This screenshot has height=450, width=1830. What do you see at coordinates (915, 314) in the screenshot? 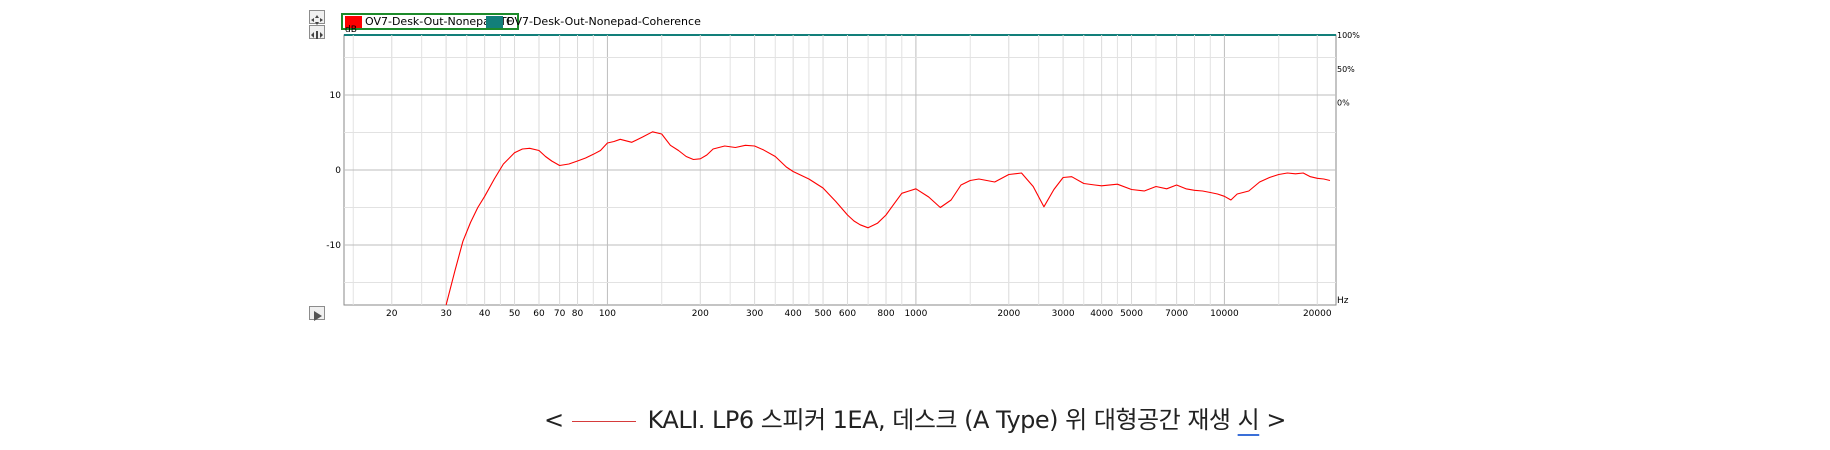
I see `x-tick-label: 1000` at bounding box center [915, 314].